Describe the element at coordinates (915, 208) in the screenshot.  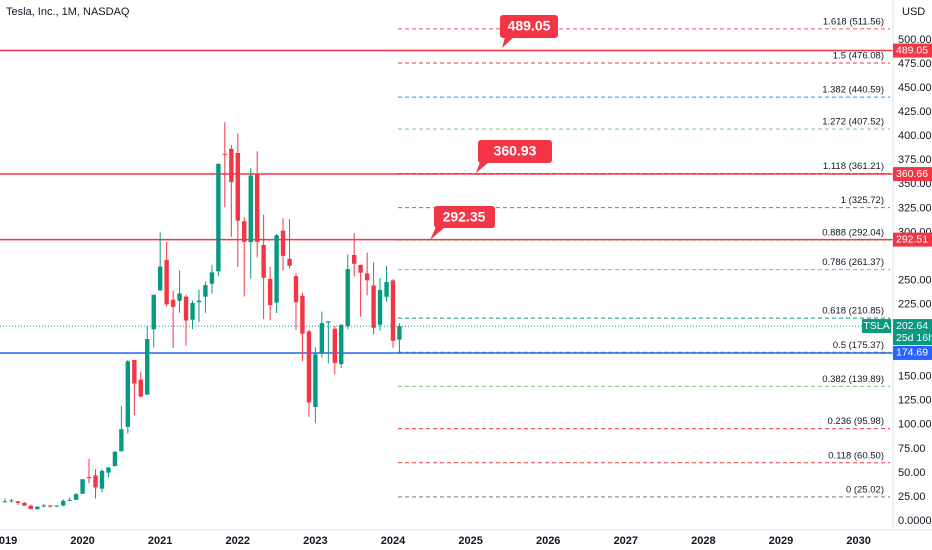
I see `y-tick-label: 325.00` at that location.